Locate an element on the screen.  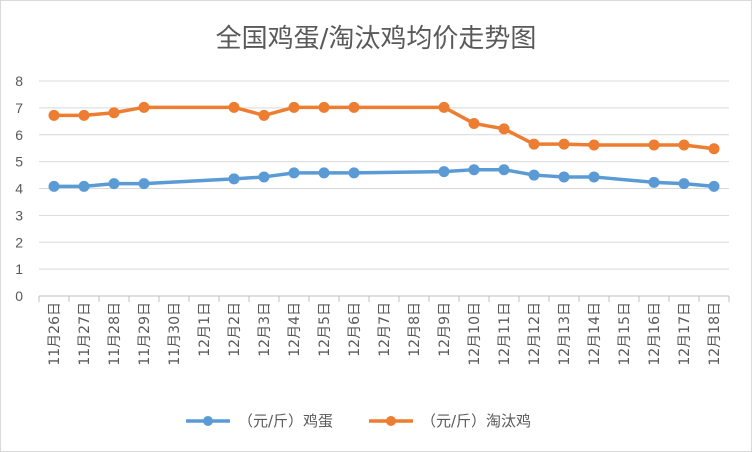
axes is located at coordinates (384, 298).